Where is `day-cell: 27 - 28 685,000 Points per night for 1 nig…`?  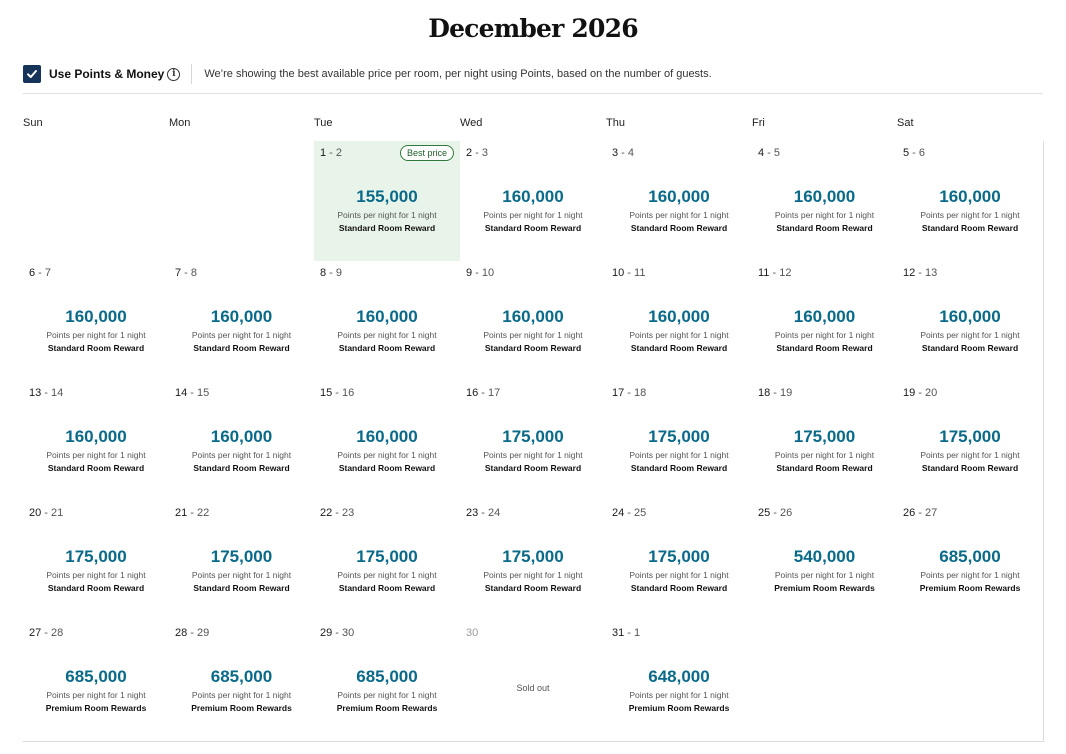
day-cell: 27 - 28 685,000 Points per night for 1 nig… is located at coordinates (96, 681).